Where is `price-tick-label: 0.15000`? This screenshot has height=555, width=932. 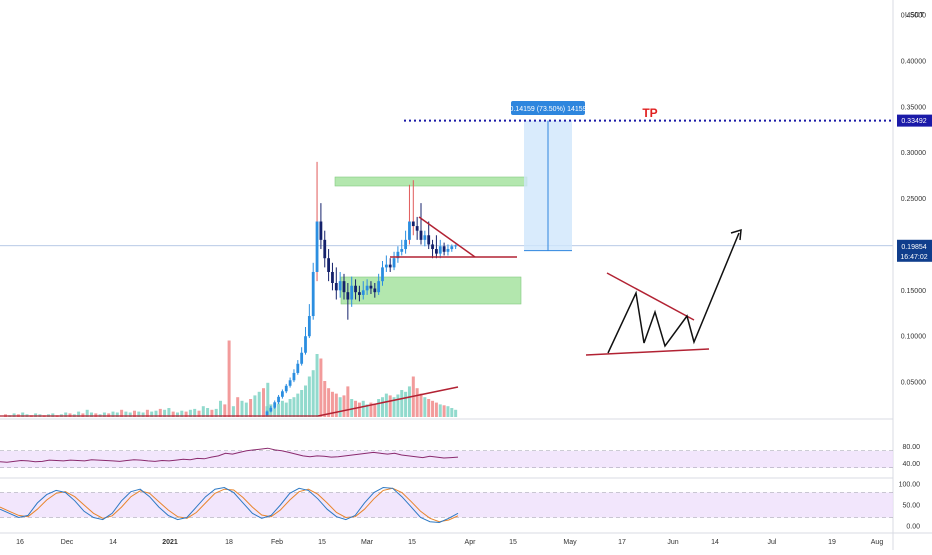
price-tick-label: 0.15000 is located at coordinates (913, 291).